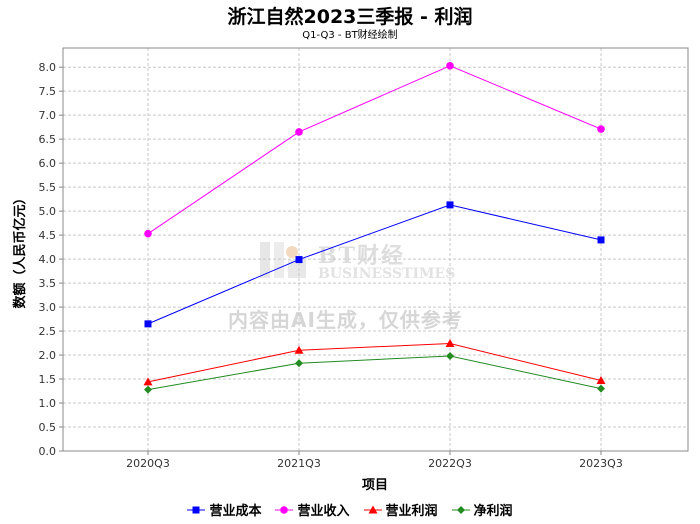  Describe the element at coordinates (375, 485) in the screenshot. I see `x-axis-label: 项目` at that location.